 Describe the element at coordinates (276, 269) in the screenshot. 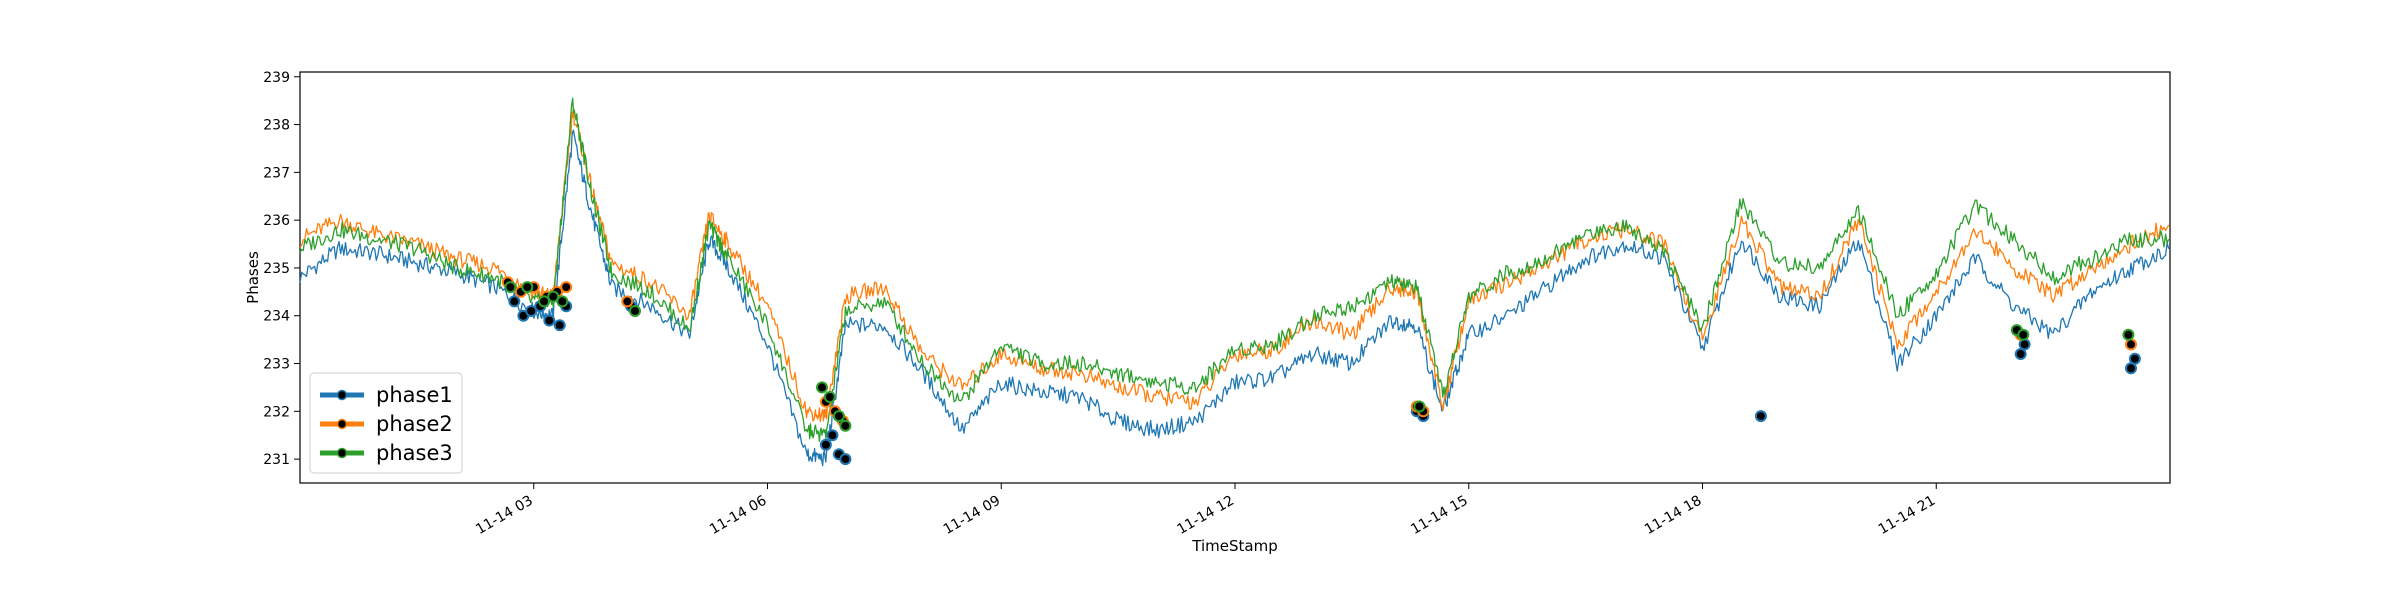

I see `y-tick-label: 235` at that location.